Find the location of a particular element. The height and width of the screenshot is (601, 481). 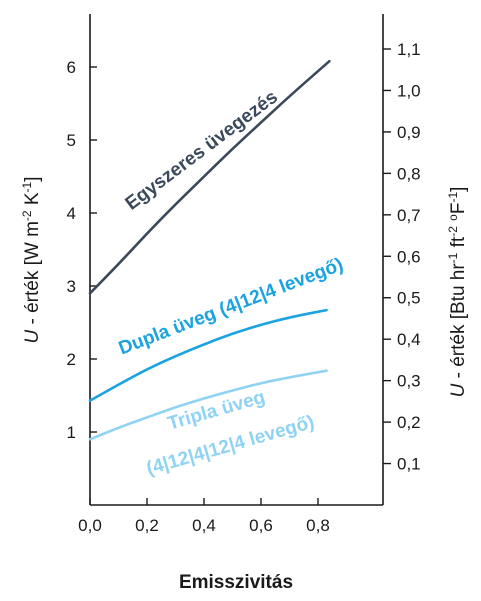

y-left-tick-label: 6 is located at coordinates (71, 67).